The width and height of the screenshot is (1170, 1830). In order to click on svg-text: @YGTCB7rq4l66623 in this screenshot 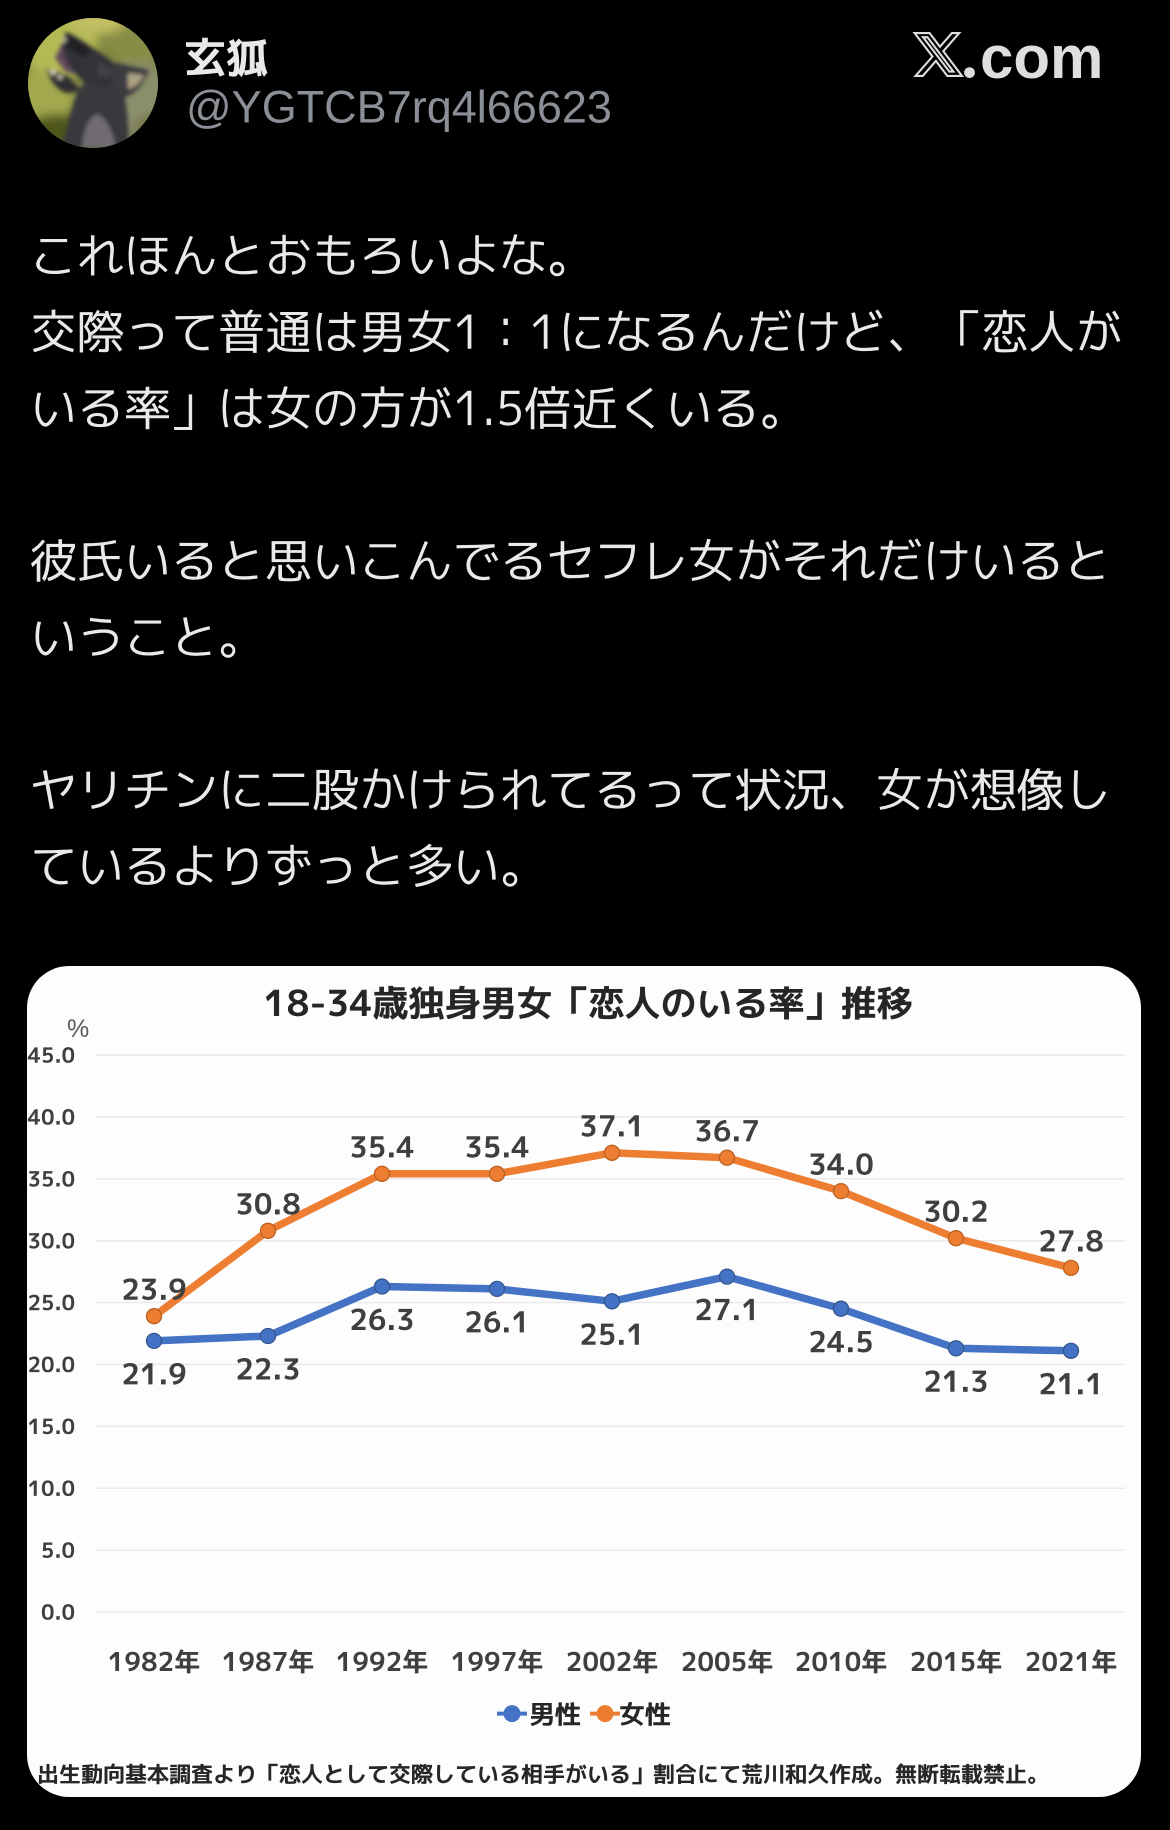, I will do `click(399, 107)`.